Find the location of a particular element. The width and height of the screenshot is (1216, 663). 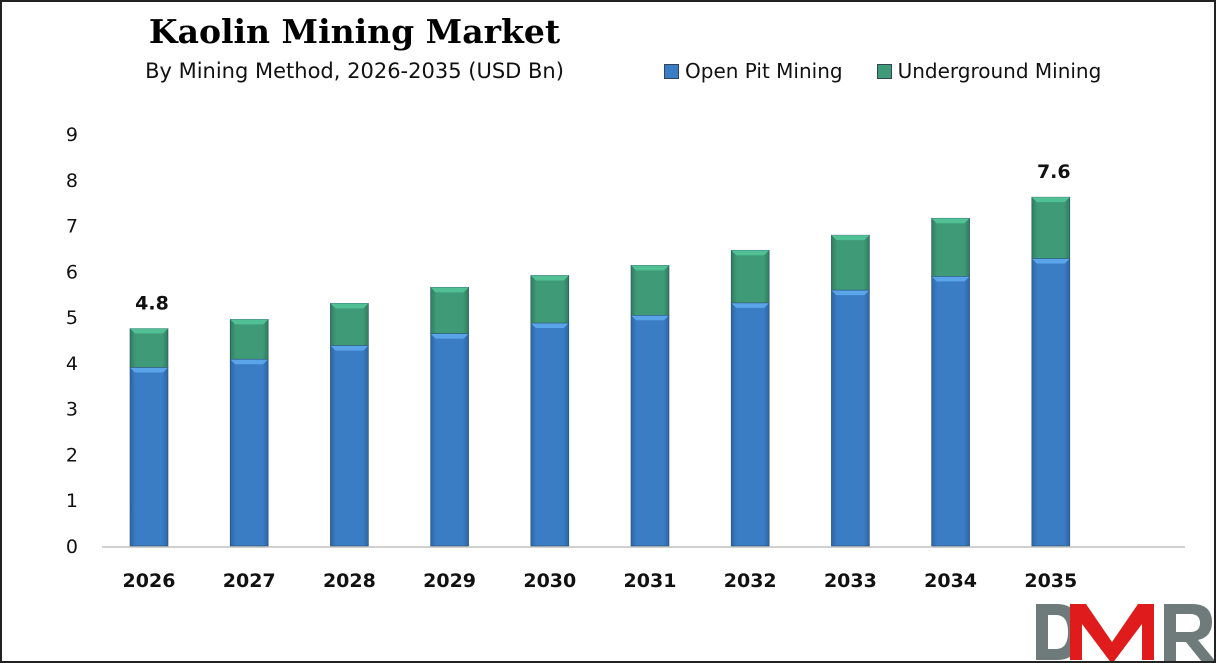

y-tick-label: 9 is located at coordinates (72, 135).